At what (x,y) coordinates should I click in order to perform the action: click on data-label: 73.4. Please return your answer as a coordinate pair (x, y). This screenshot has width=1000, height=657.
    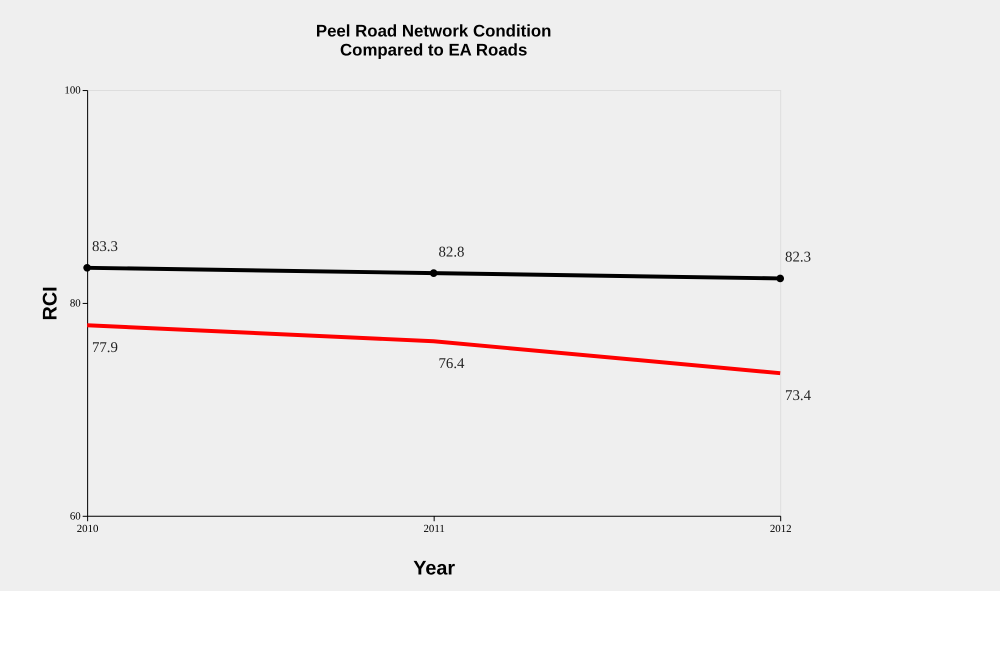
    Looking at the image, I should click on (798, 396).